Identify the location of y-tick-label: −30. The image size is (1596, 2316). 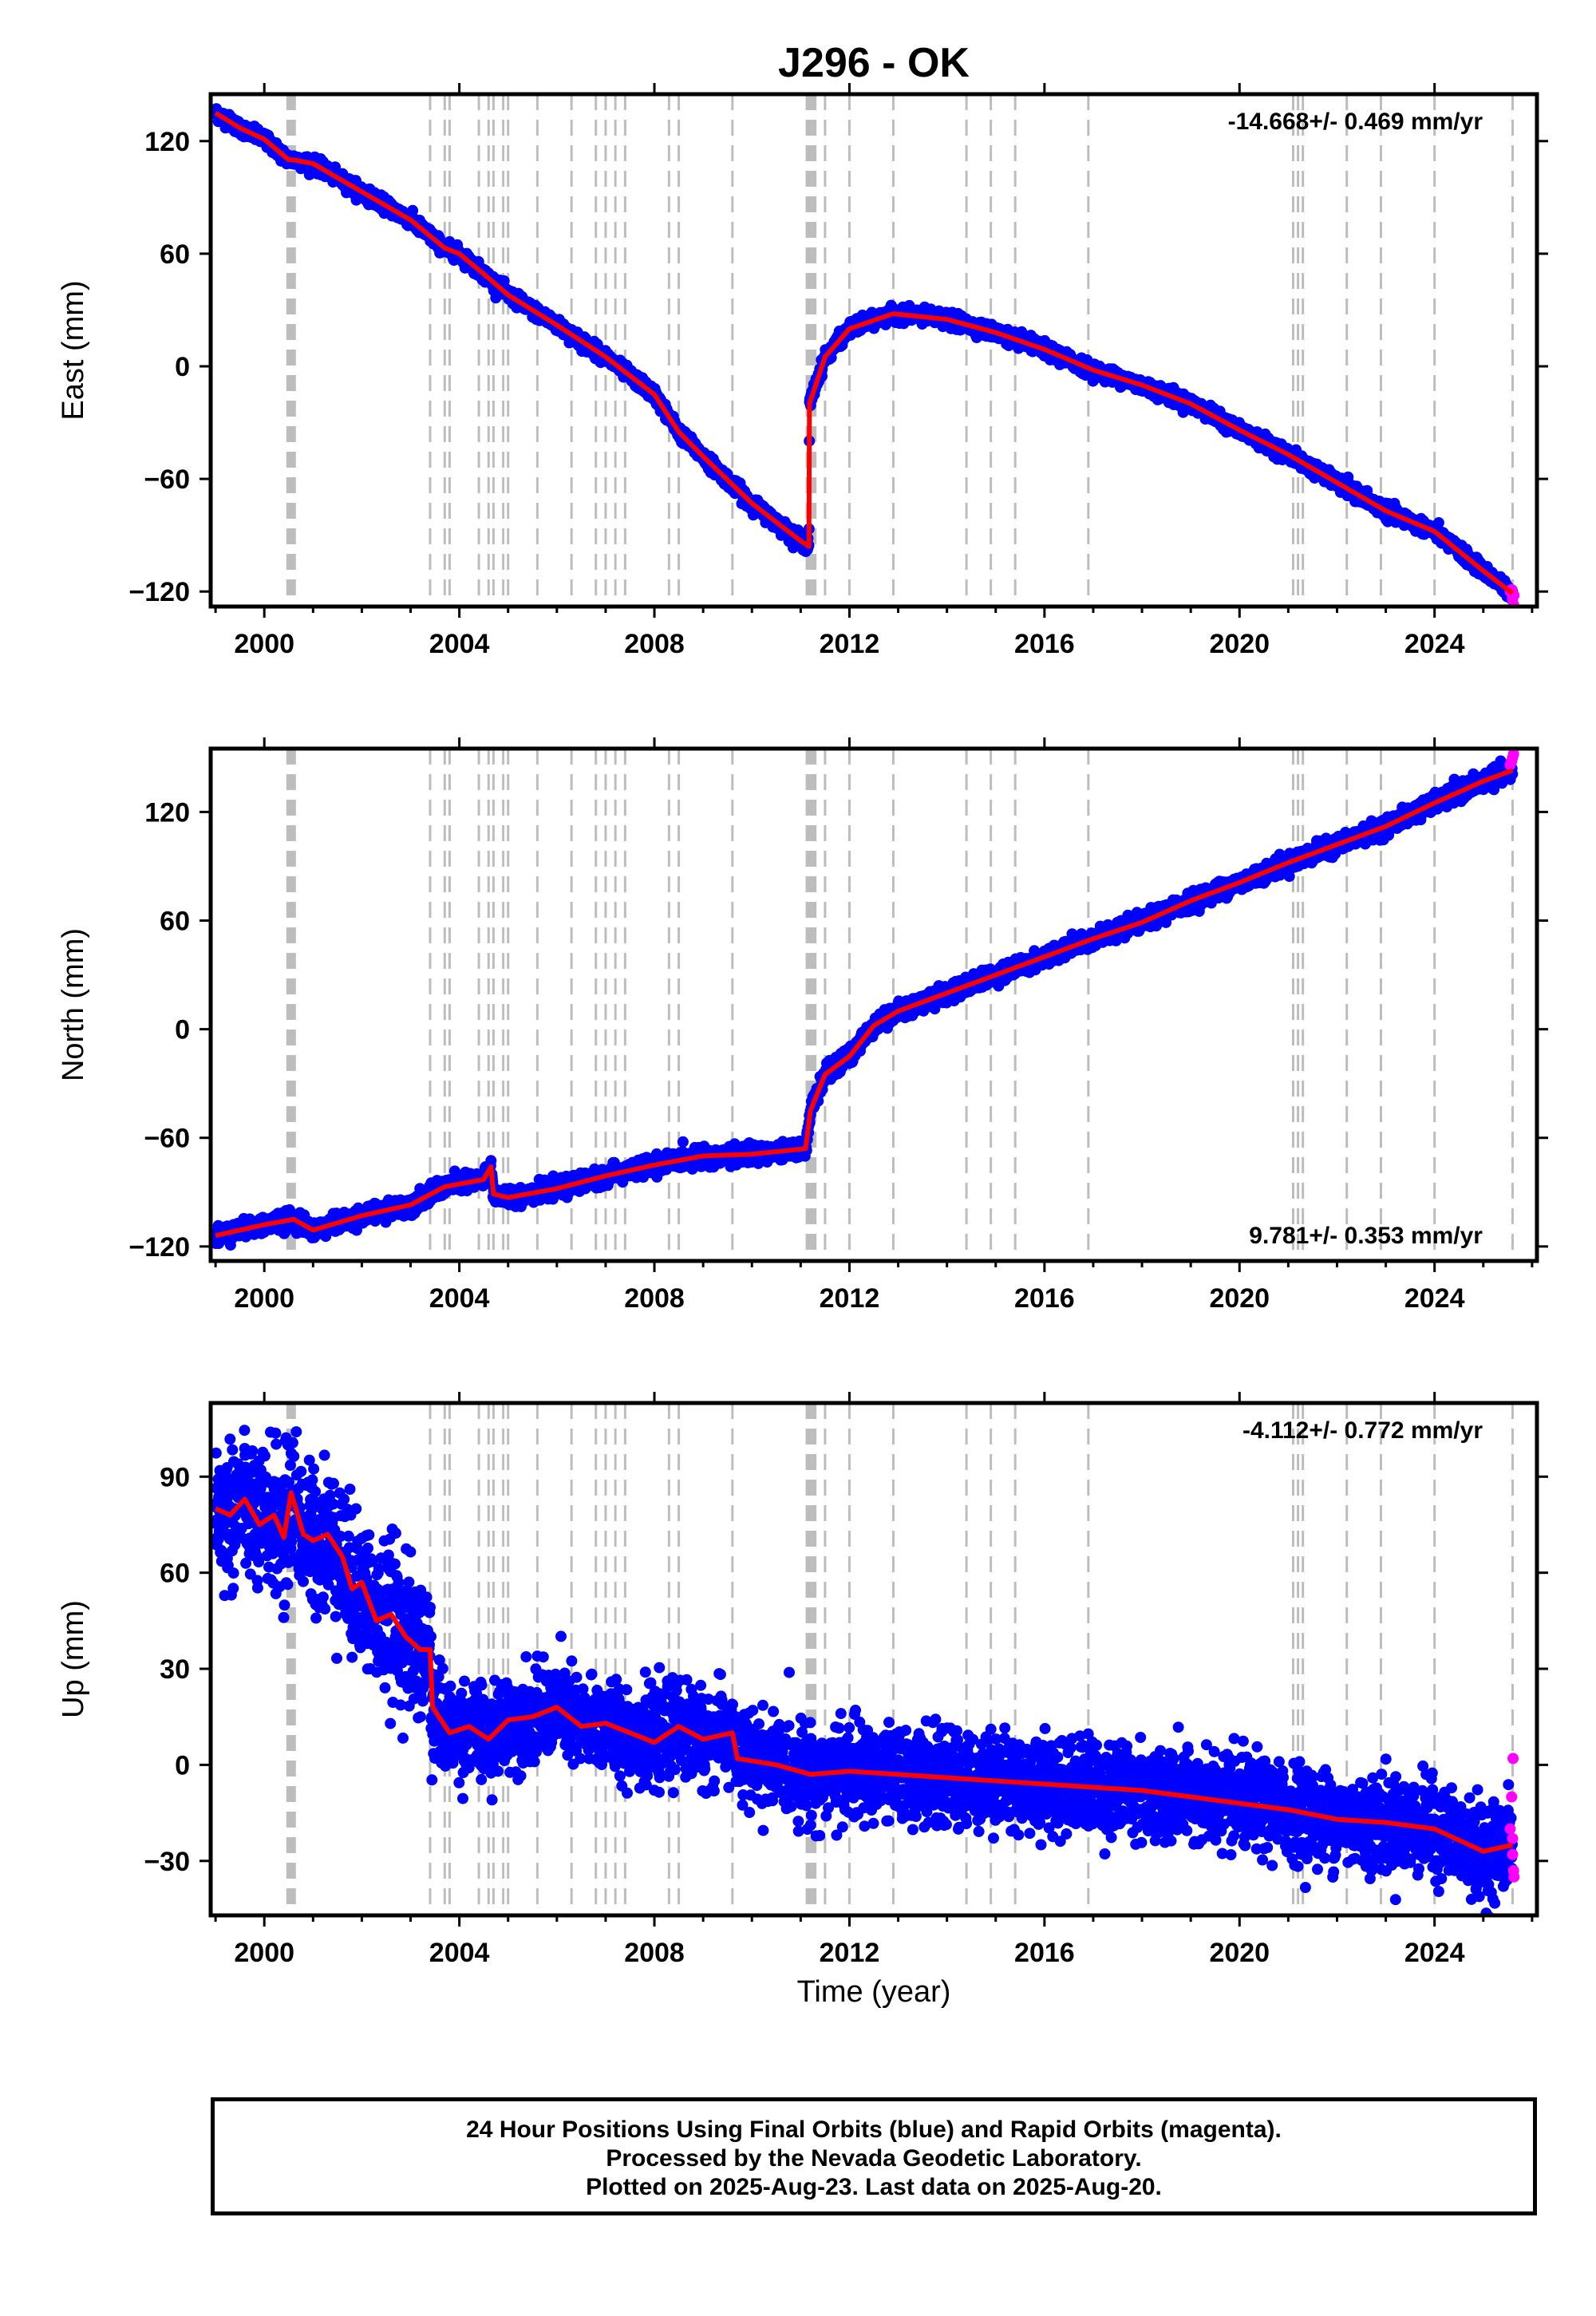
(167, 1862).